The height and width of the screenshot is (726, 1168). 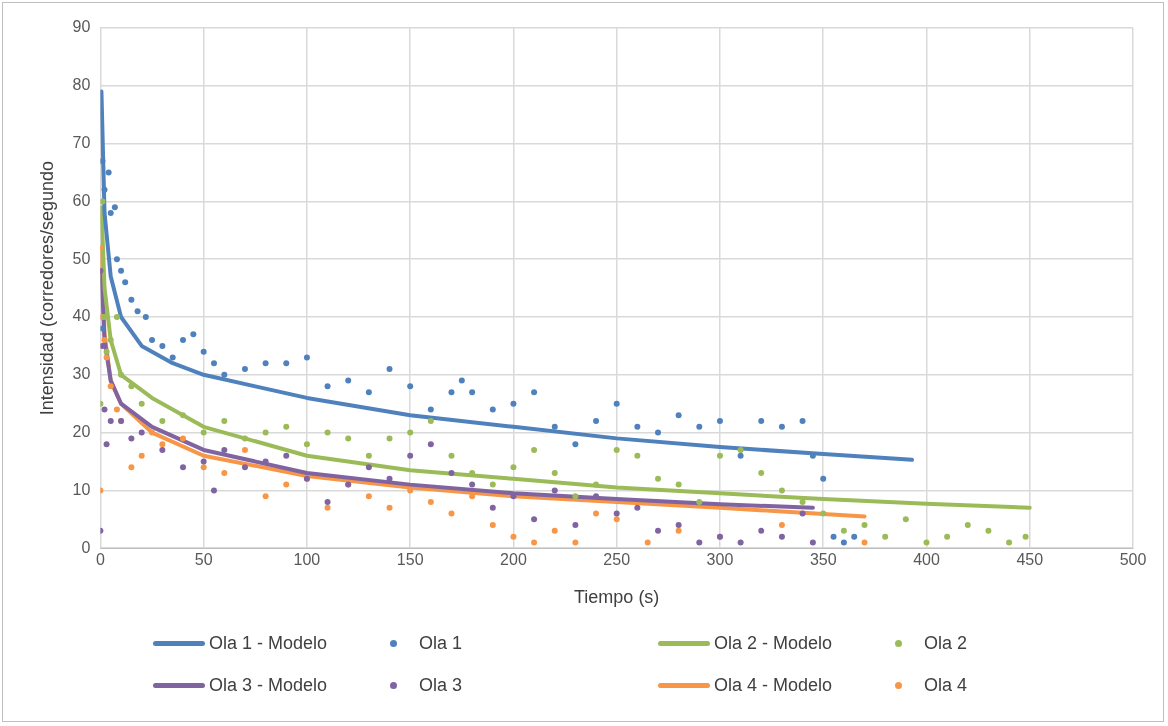 What do you see at coordinates (203, 560) in the screenshot?
I see `x-tick-label: 50` at bounding box center [203, 560].